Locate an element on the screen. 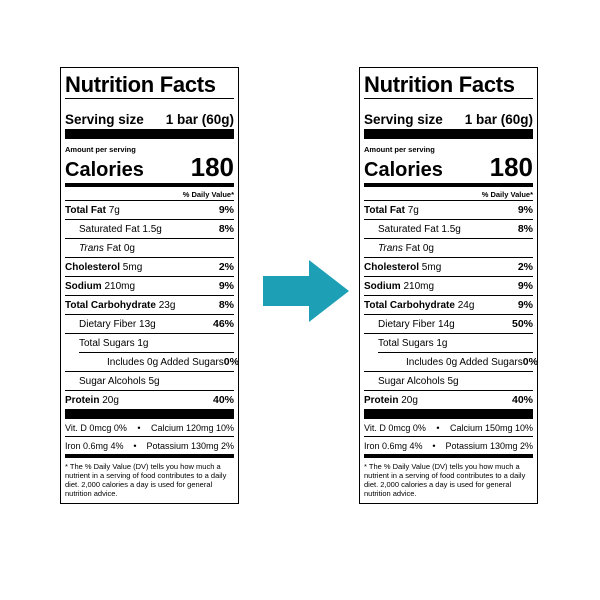 The height and width of the screenshot is (600, 600). saturated-fat-row: Saturated Fat 1.5g 8% is located at coordinates (448, 228).